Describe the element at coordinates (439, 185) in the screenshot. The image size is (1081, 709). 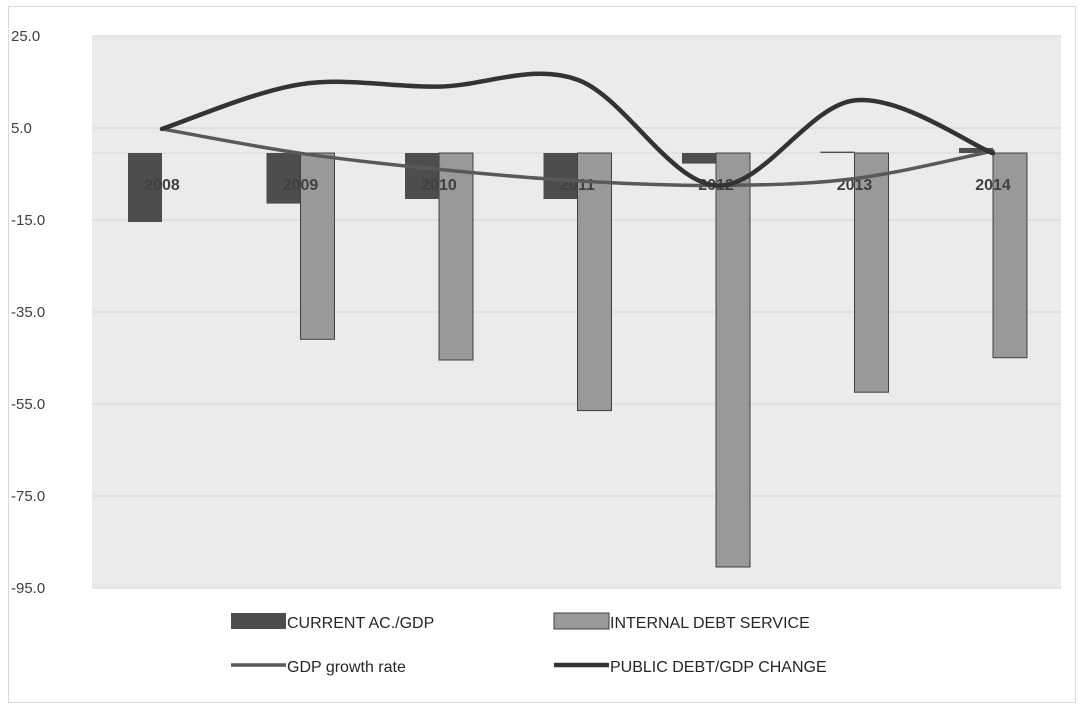
I see `x-category-label: 2010` at that location.